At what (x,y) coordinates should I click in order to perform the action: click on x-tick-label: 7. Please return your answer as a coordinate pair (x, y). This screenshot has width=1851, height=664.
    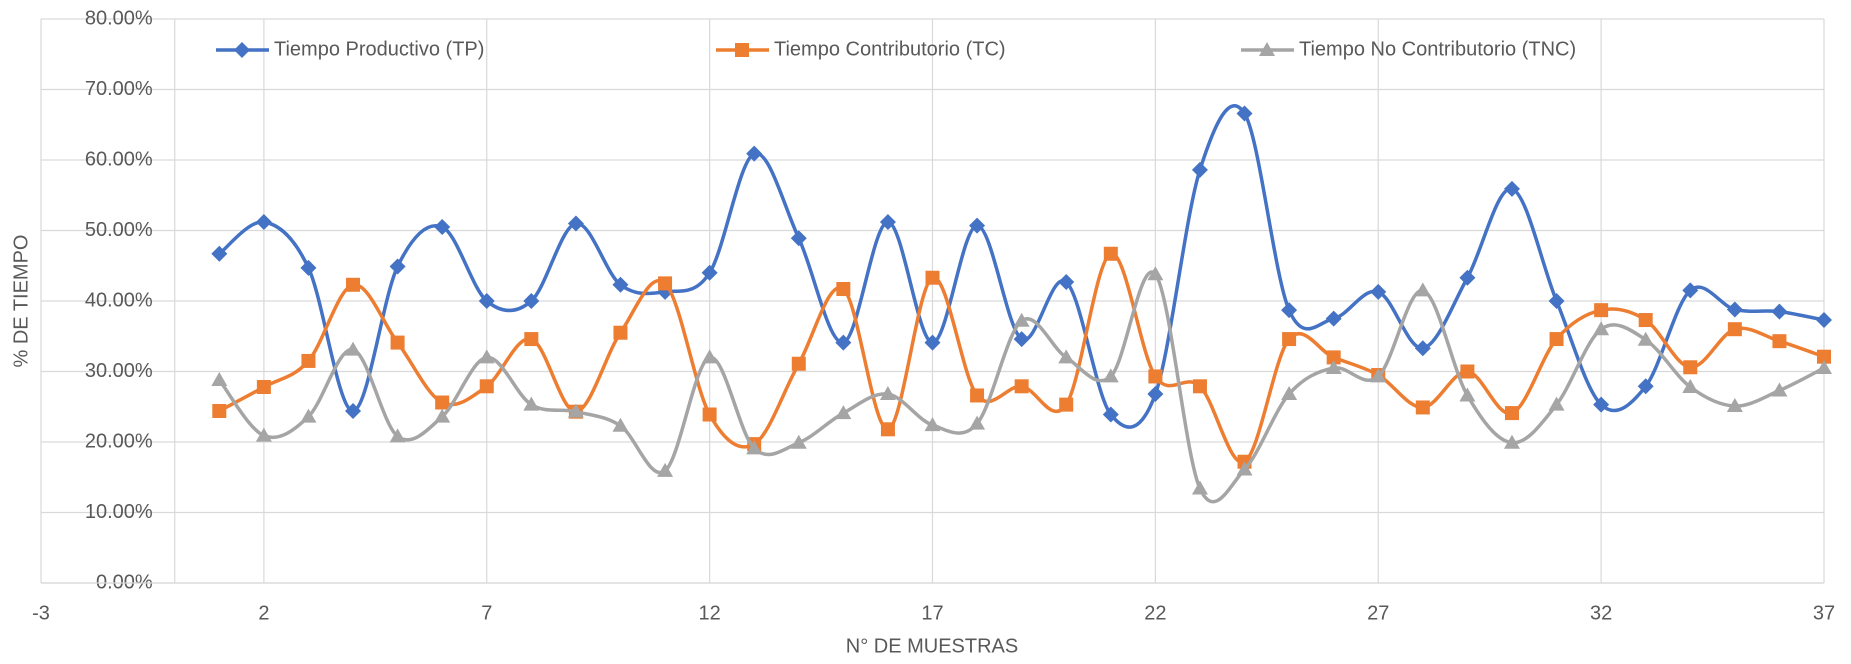
    Looking at the image, I should click on (486, 613).